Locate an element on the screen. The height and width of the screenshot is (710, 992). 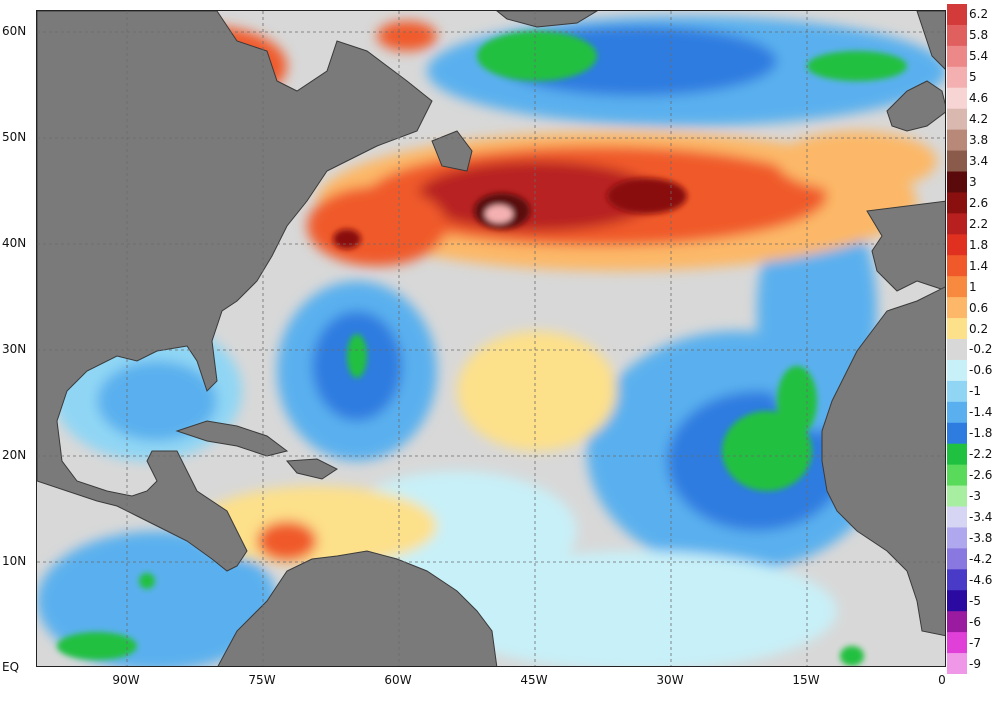
colorbar-level-label: -2.6 is located at coordinates (980, 475).